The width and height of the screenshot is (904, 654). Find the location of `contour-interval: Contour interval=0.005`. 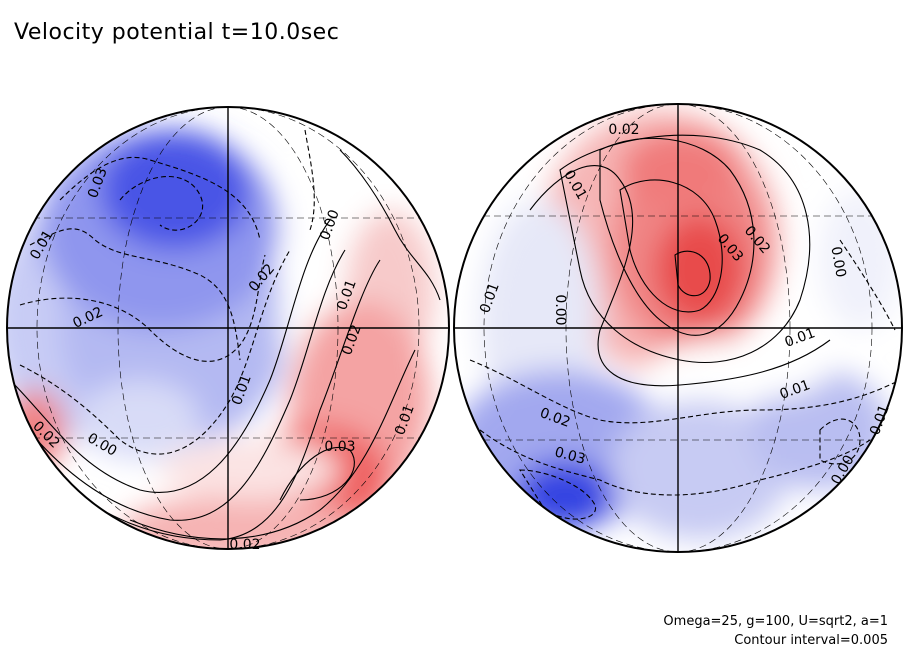

contour-interval: Contour interval=0.005 is located at coordinates (811, 640).